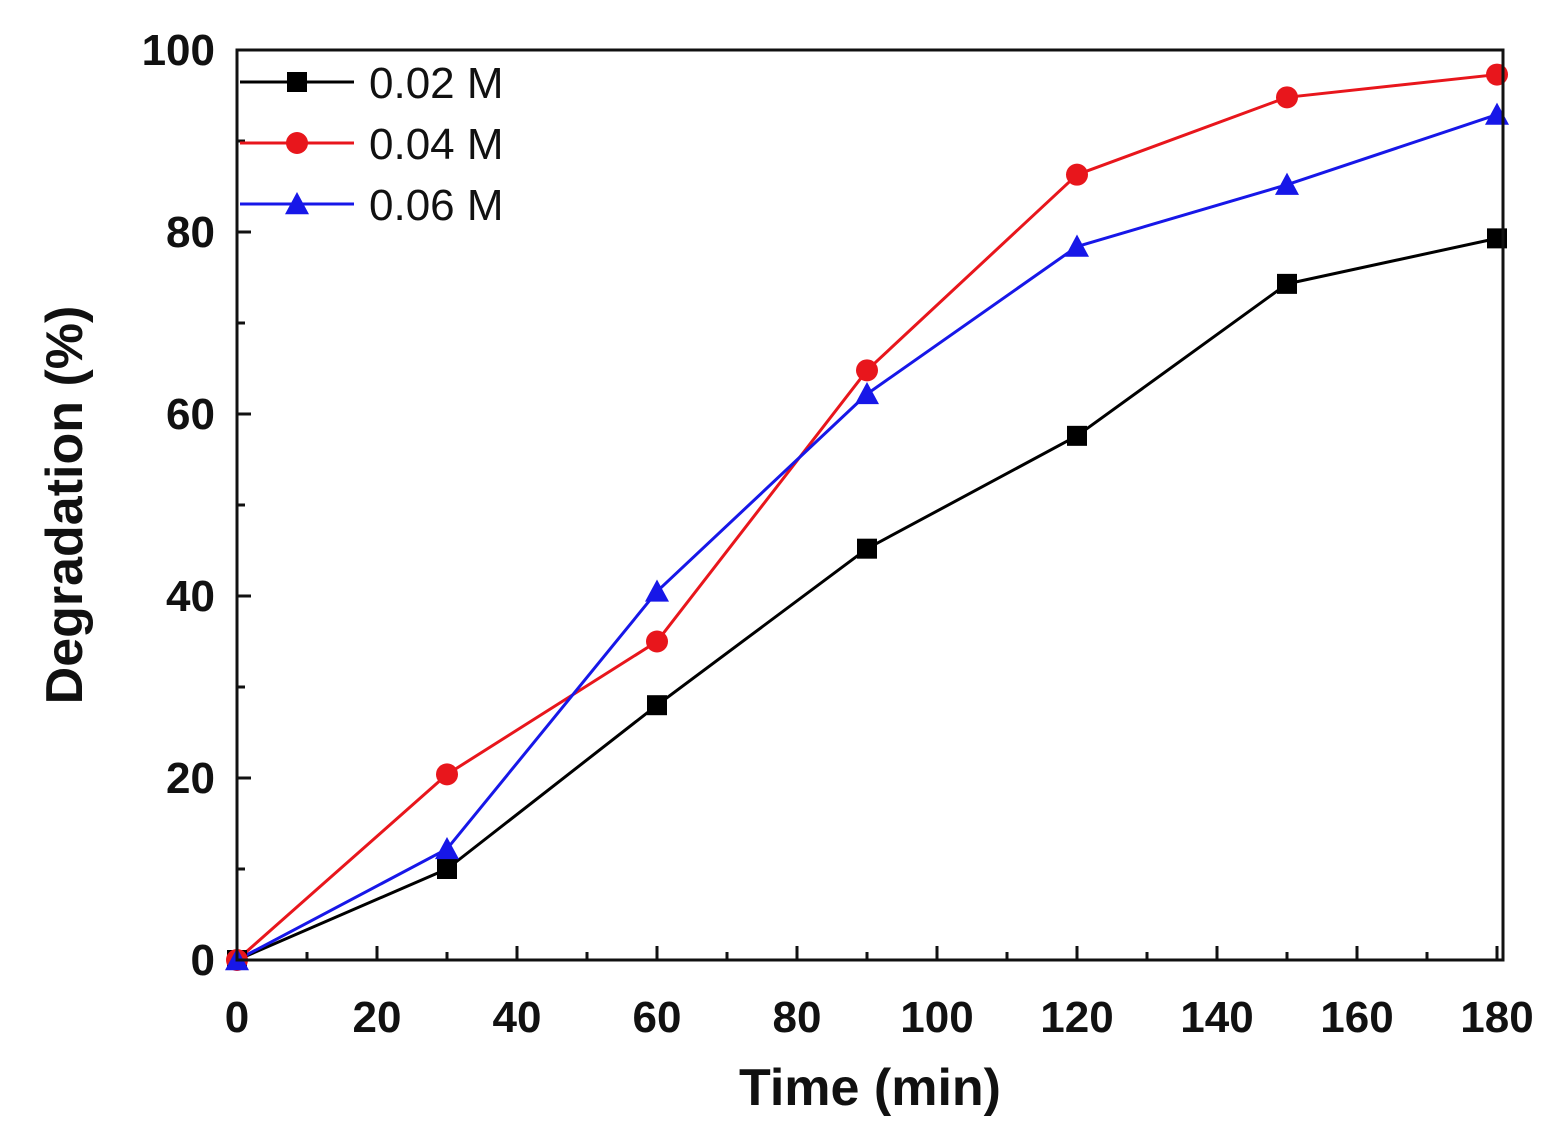  I want to click on y-tick-labels: 0 20 40 60 80 100, so click(178, 505).